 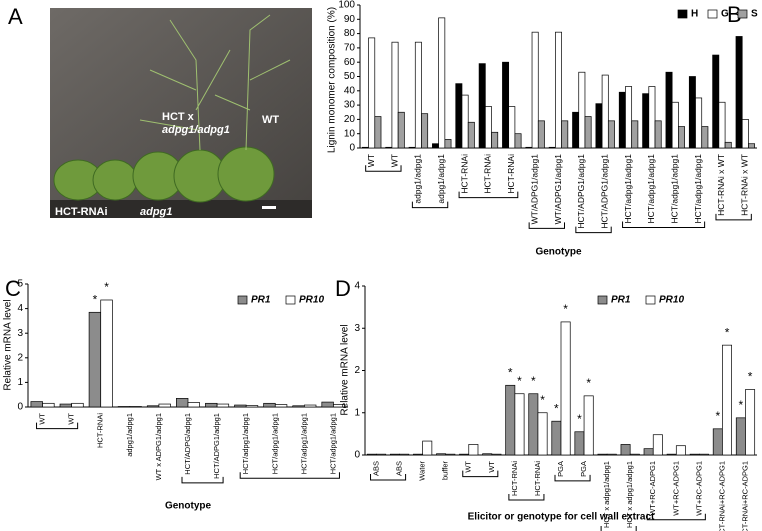 I want to click on legend-label: PR10, so click(x=311, y=300).